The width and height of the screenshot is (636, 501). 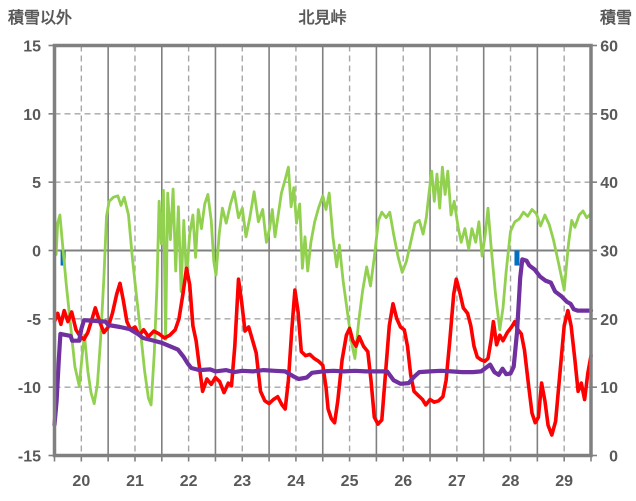 What do you see at coordinates (613, 457) in the screenshot?
I see `right-axis-label: 0` at bounding box center [613, 457].